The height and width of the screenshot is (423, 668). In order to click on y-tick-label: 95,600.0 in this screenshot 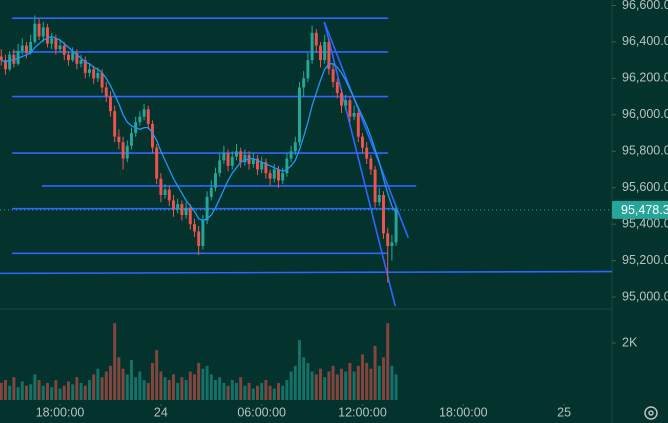, I will do `click(645, 187)`.